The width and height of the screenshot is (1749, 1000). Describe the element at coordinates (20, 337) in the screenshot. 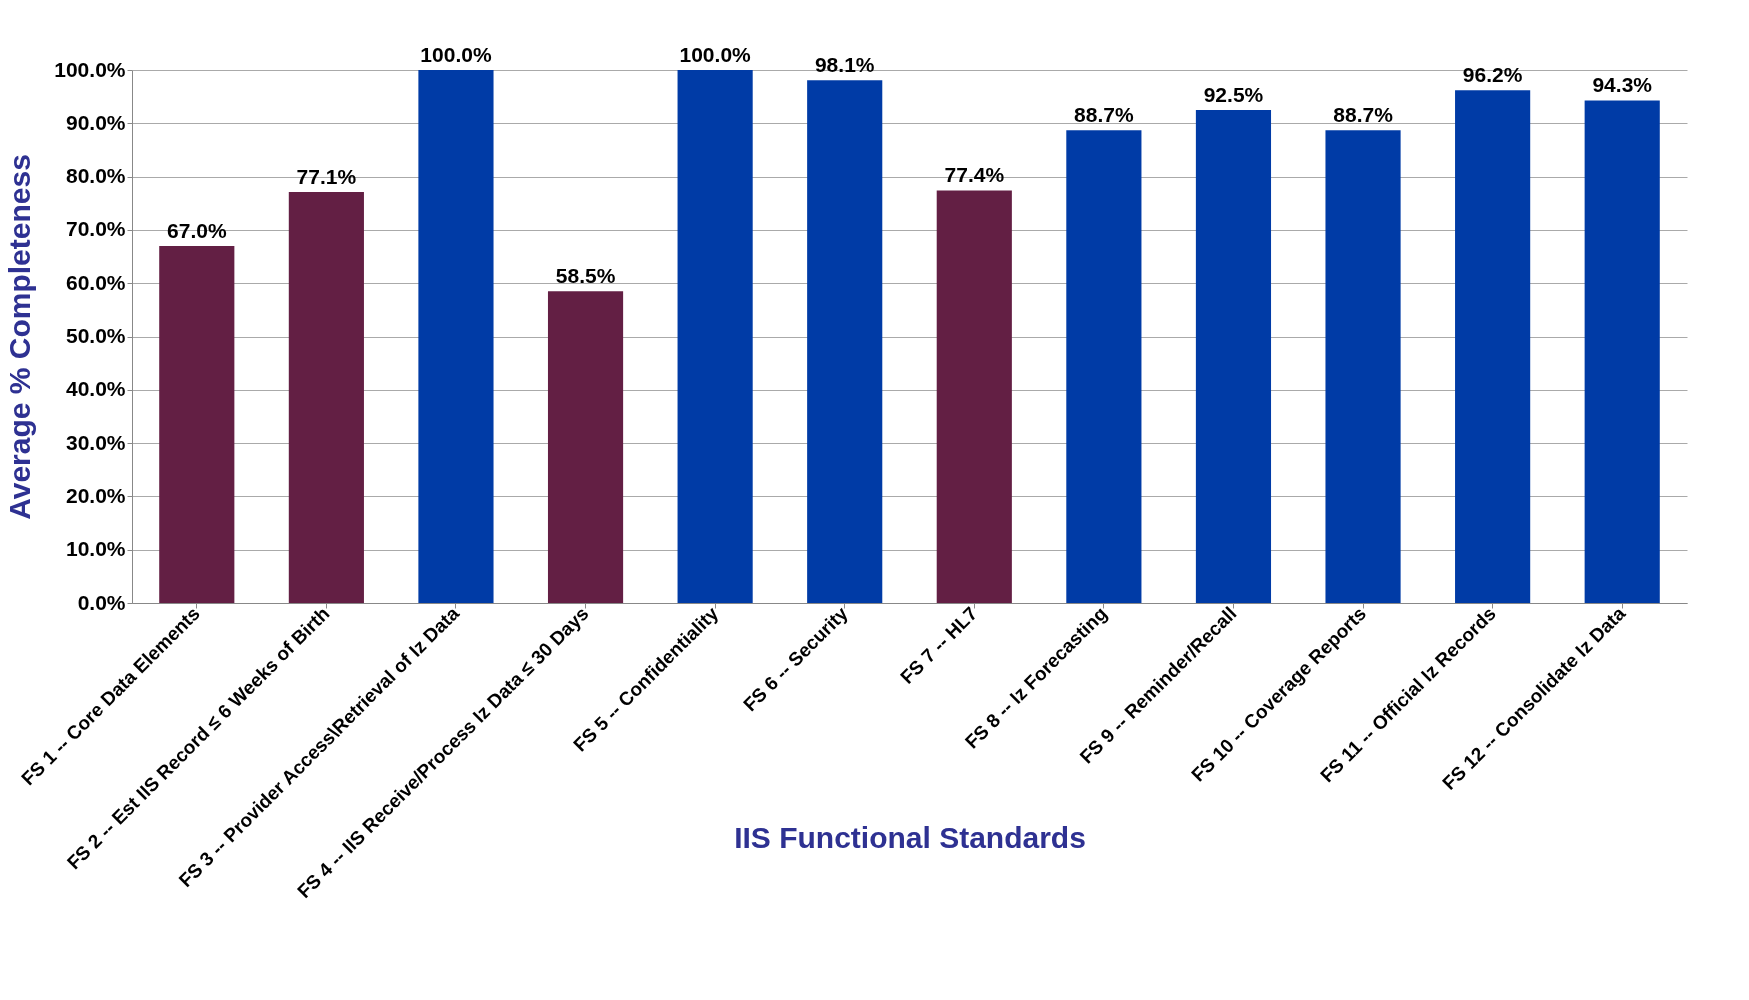

I see `y-axis-title: Average % Completeness` at that location.